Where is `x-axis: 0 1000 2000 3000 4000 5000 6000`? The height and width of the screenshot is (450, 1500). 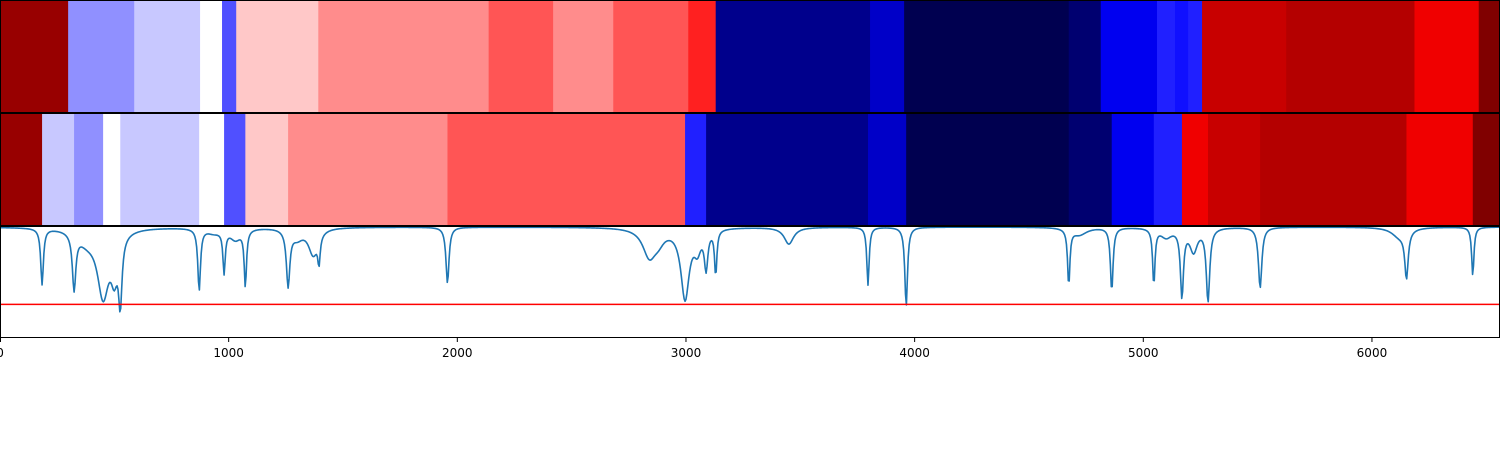 x-axis: 0 1000 2000 3000 4000 5000 6000 is located at coordinates (693, 349).